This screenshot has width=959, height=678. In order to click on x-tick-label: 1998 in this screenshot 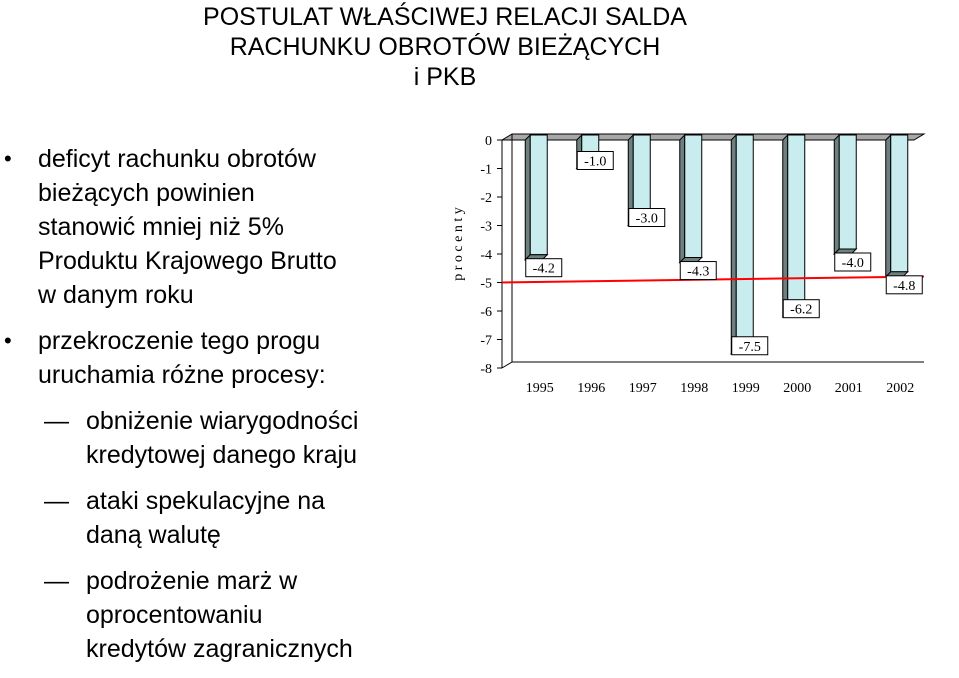, I will do `click(694, 388)`.